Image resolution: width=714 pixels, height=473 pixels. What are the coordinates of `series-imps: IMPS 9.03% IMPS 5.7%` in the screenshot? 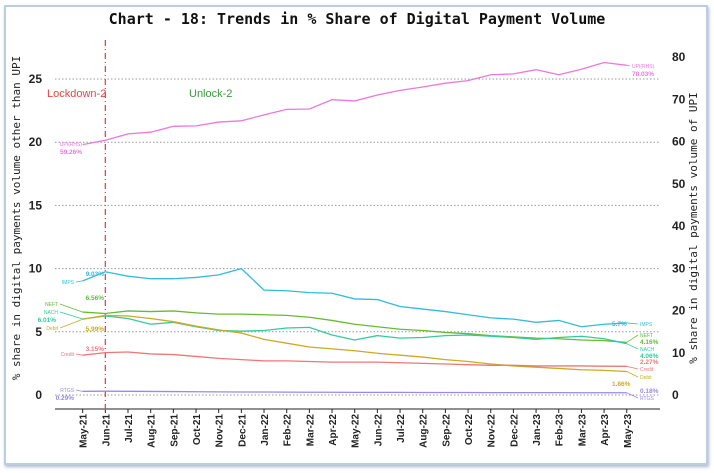 It's located at (357, 297).